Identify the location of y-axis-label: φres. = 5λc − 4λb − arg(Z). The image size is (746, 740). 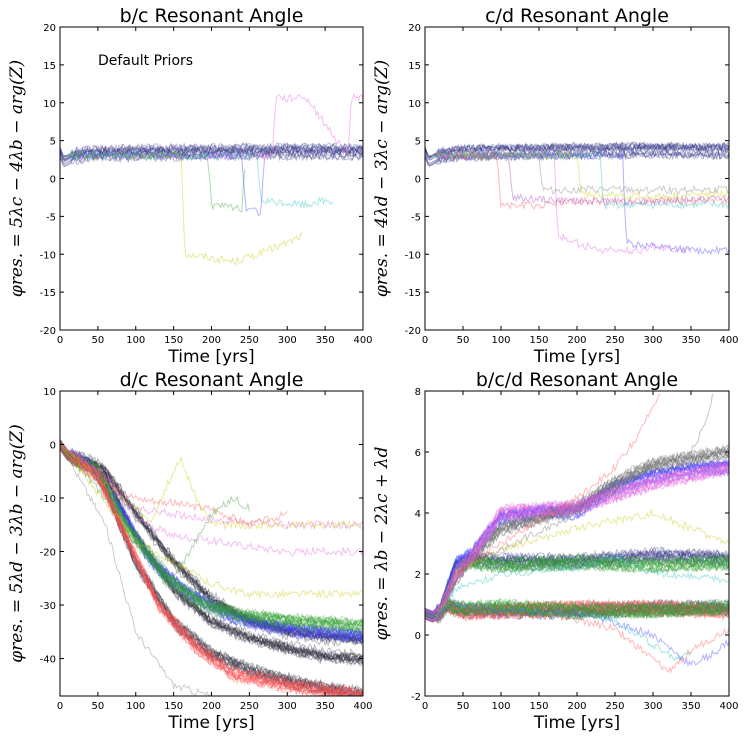
(17, 178).